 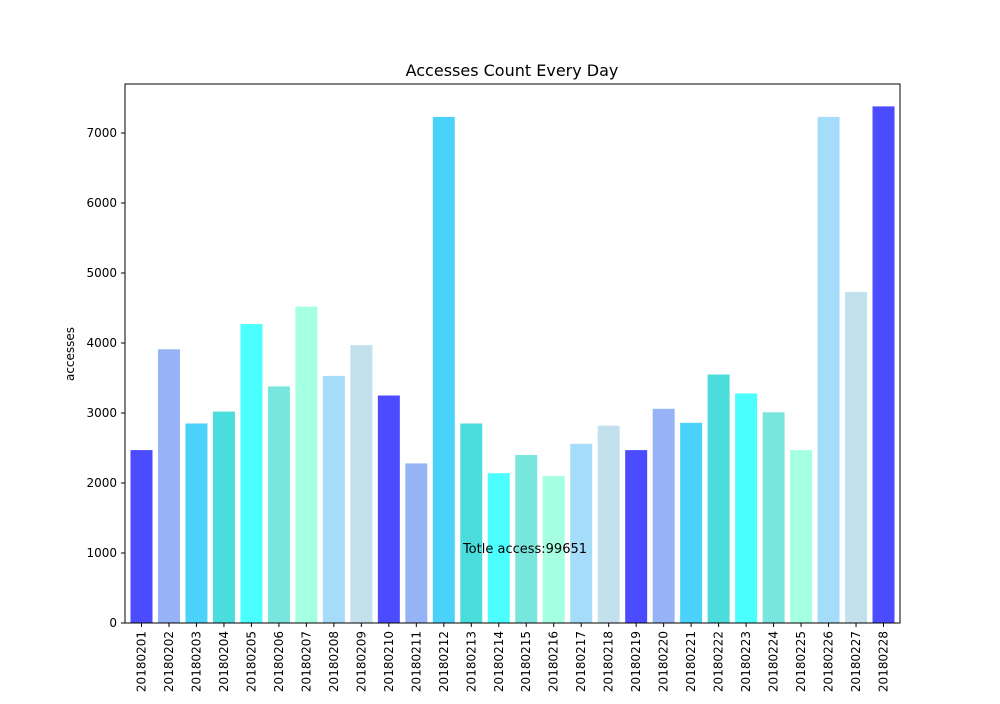 What do you see at coordinates (636, 661) in the screenshot?
I see `x-tick-label: 20180219` at bounding box center [636, 661].